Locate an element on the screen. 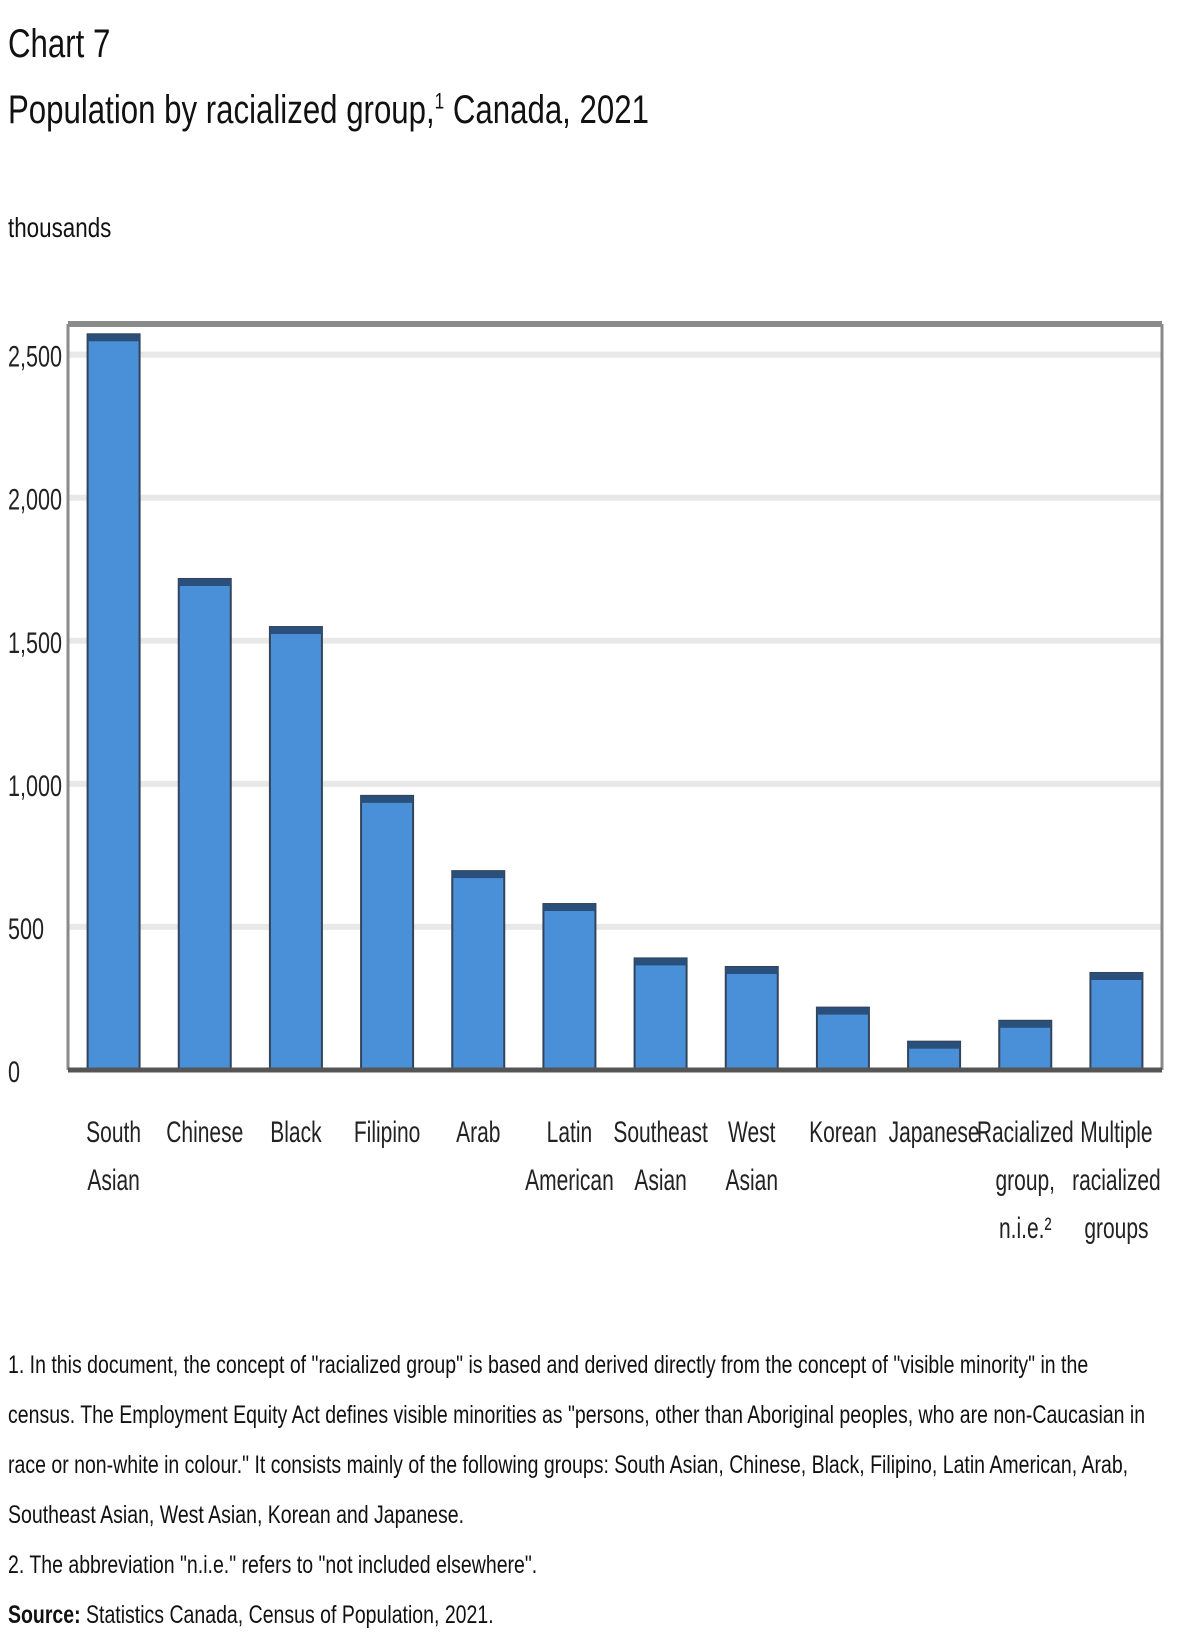  x-tick-label: Korean is located at coordinates (843, 1133).